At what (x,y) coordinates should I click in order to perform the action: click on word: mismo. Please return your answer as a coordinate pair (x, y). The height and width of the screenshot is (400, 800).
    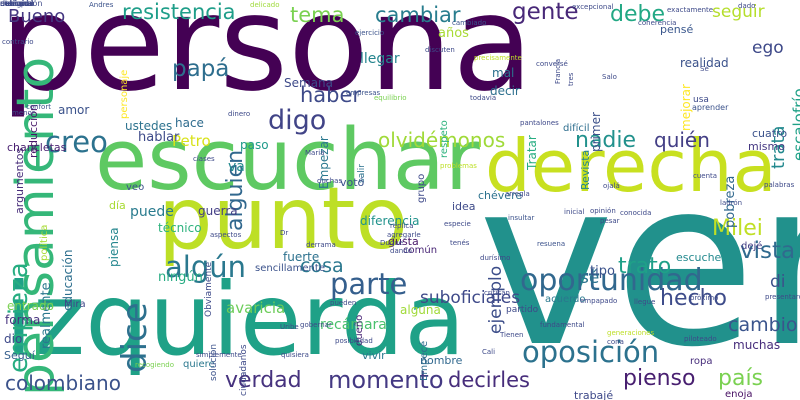
    Looking at the image, I should click on (766, 146).